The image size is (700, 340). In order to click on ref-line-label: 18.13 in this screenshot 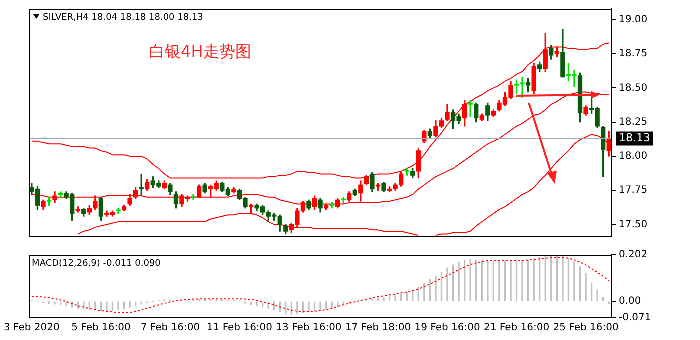, I will do `click(634, 138)`.